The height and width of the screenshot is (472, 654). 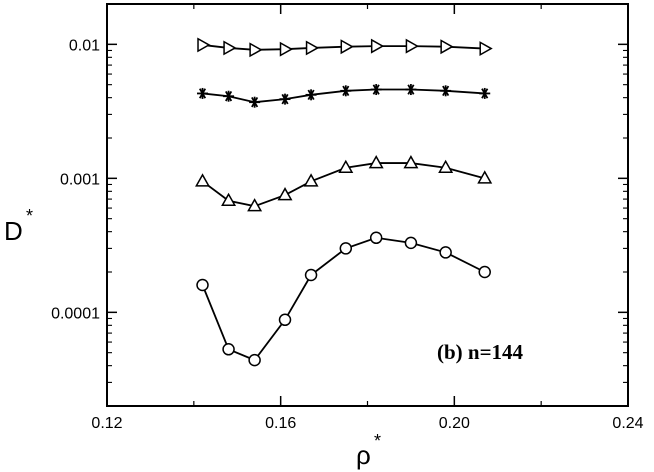 I want to click on x-tick-label: 0.12, so click(x=106, y=423).